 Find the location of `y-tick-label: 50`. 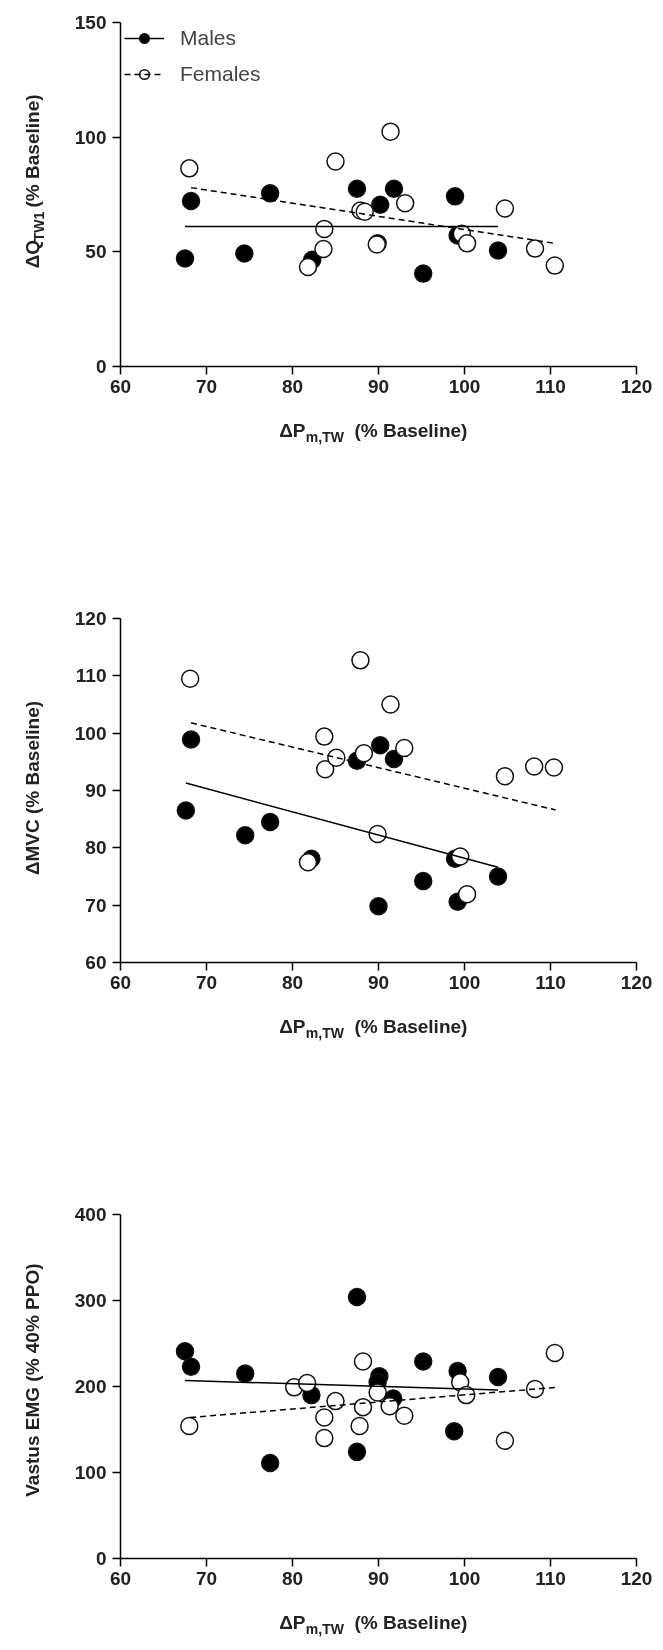

y-tick-label: 50 is located at coordinates (96, 252).